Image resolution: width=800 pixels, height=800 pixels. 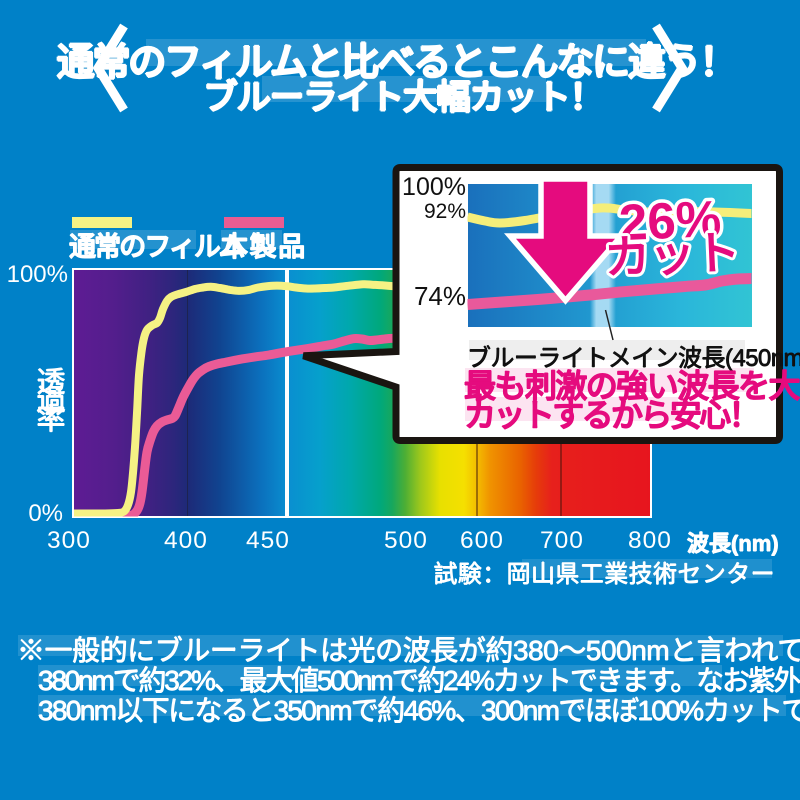 What do you see at coordinates (671, 255) in the screenshot?
I see `svg-text: カット` at bounding box center [671, 255].